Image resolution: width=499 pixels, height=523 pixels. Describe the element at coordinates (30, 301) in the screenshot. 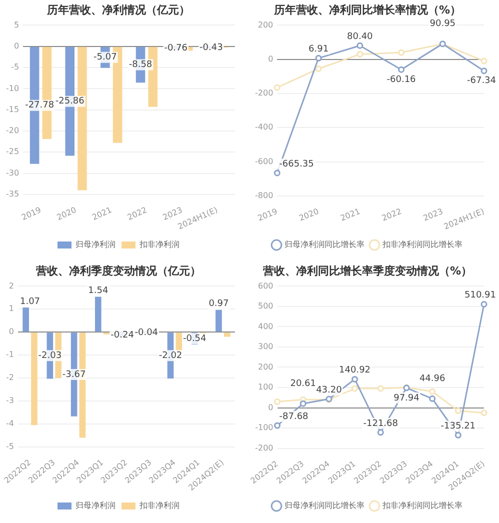

I see `data-label: 1.07` at that location.